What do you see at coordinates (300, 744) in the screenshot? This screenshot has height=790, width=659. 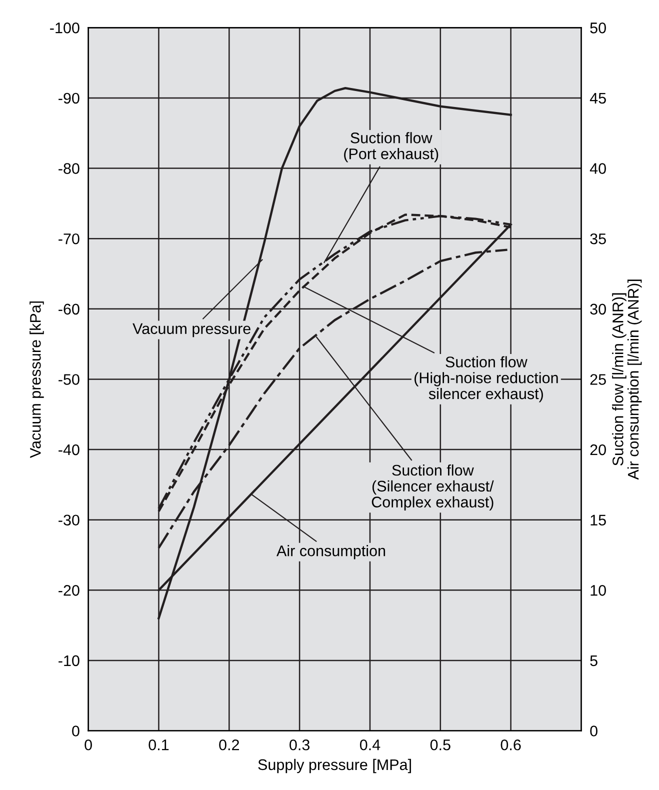 I see `x-tick-label: 0.3` at bounding box center [300, 744].